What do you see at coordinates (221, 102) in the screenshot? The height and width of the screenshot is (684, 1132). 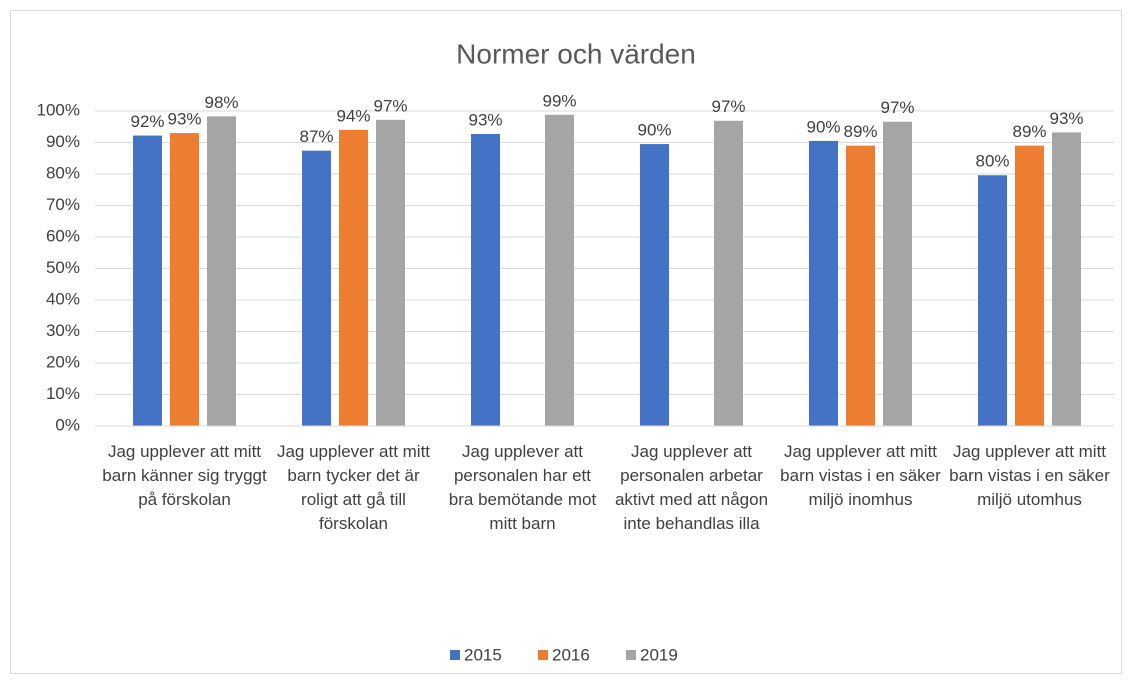 I see `data-label: 98%` at bounding box center [221, 102].